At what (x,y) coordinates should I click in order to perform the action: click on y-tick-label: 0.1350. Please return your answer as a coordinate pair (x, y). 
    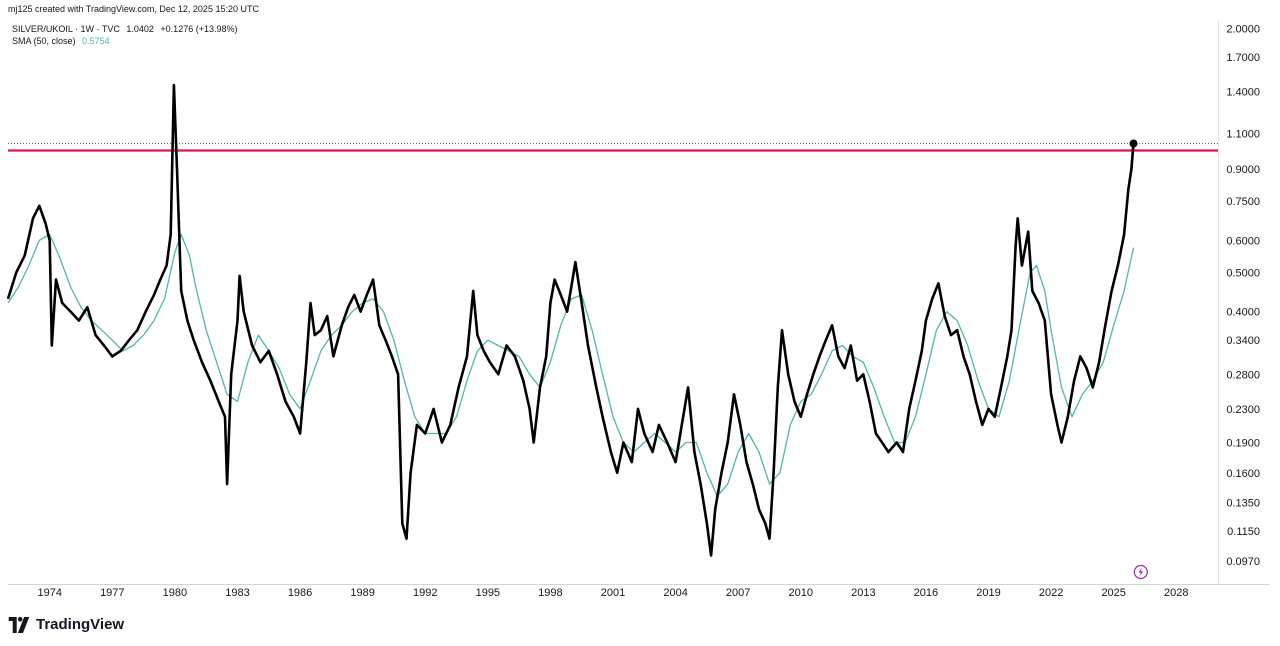
    Looking at the image, I should click on (1243, 504).